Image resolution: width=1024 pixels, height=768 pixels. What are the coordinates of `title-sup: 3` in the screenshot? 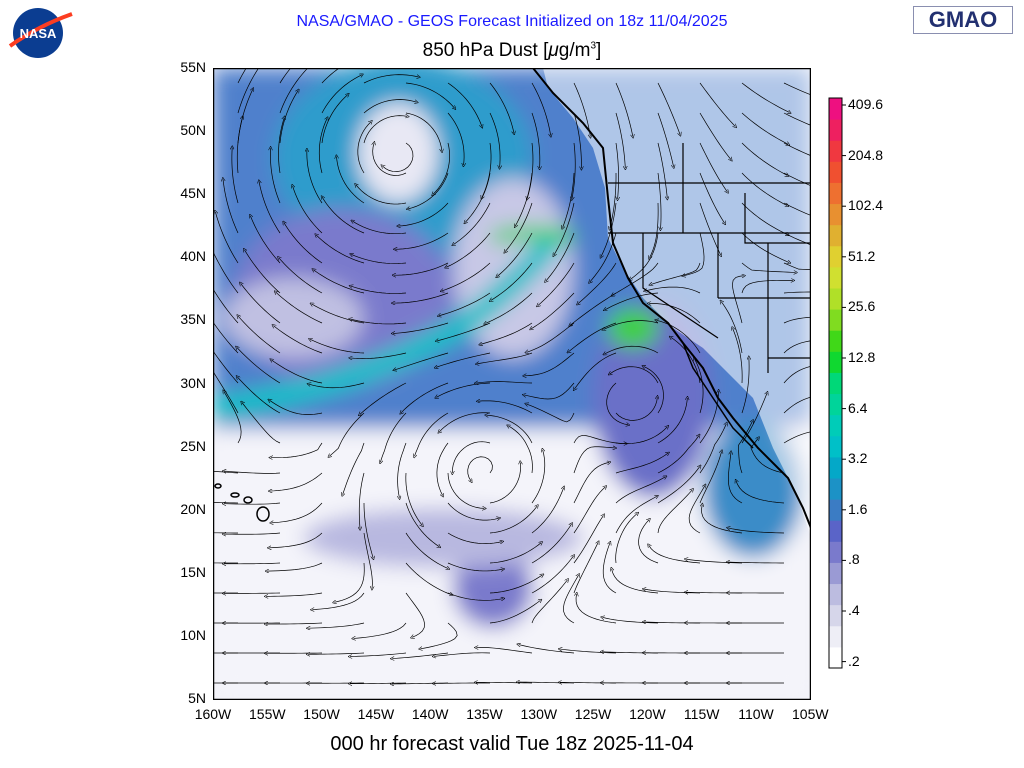 It's located at (593, 46).